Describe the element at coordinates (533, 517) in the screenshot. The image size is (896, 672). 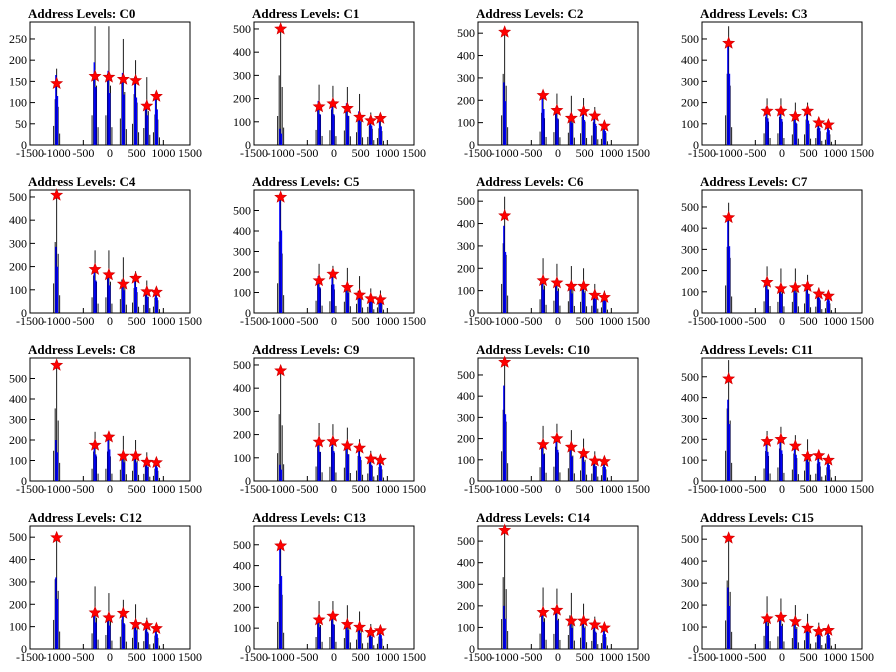
I see `panel-title: Address Levels: C14` at that location.